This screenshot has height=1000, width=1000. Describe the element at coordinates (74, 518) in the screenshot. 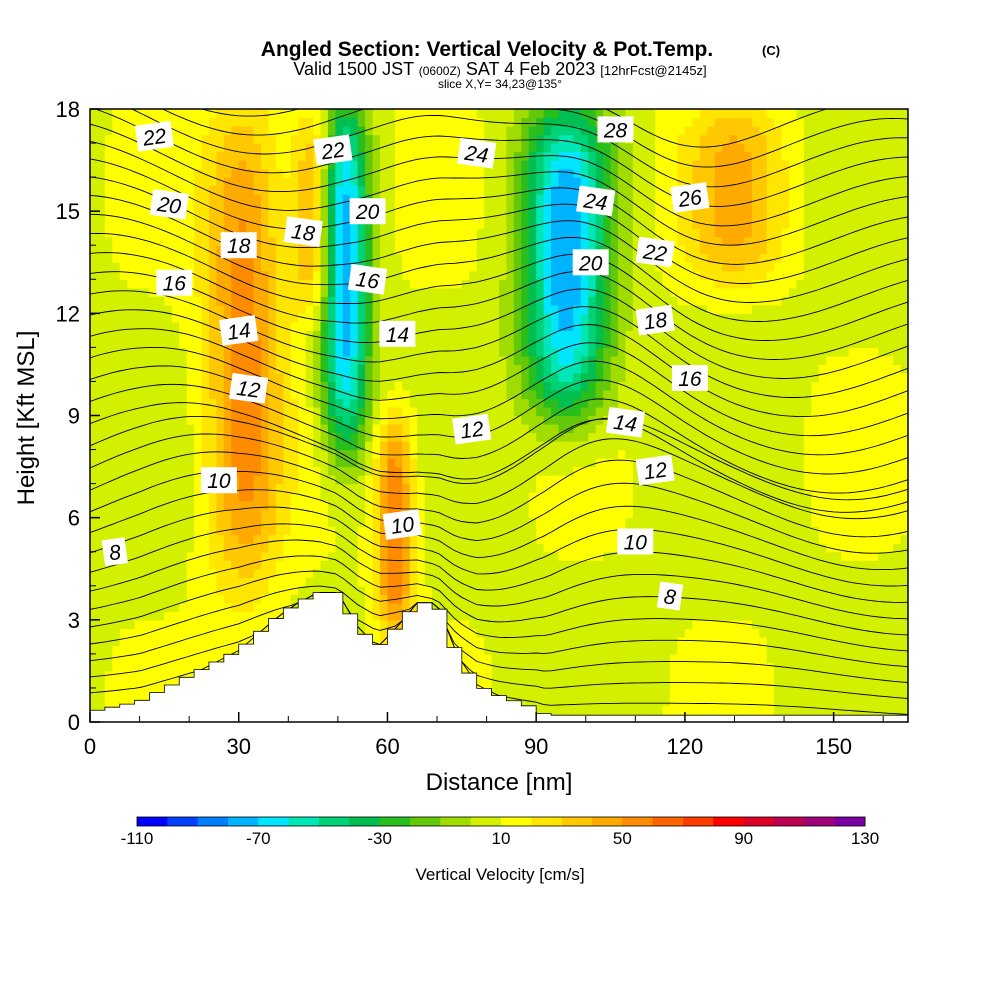

I see `y-tick-label: 6` at that location.